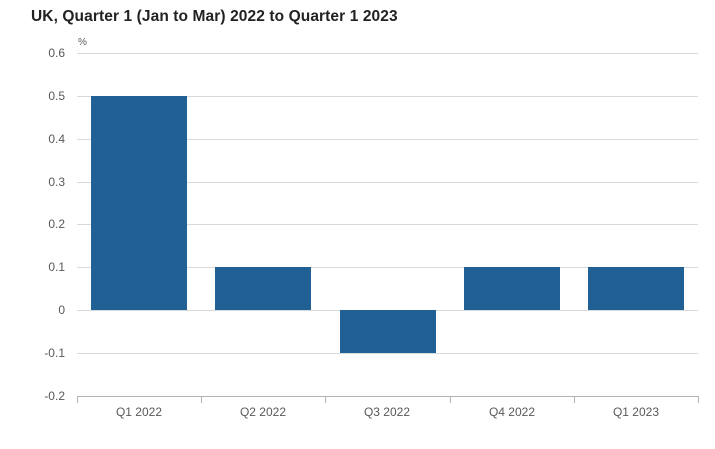 Image resolution: width=715 pixels, height=449 pixels. What do you see at coordinates (263, 288) in the screenshot?
I see `bar-q2-2022` at bounding box center [263, 288].